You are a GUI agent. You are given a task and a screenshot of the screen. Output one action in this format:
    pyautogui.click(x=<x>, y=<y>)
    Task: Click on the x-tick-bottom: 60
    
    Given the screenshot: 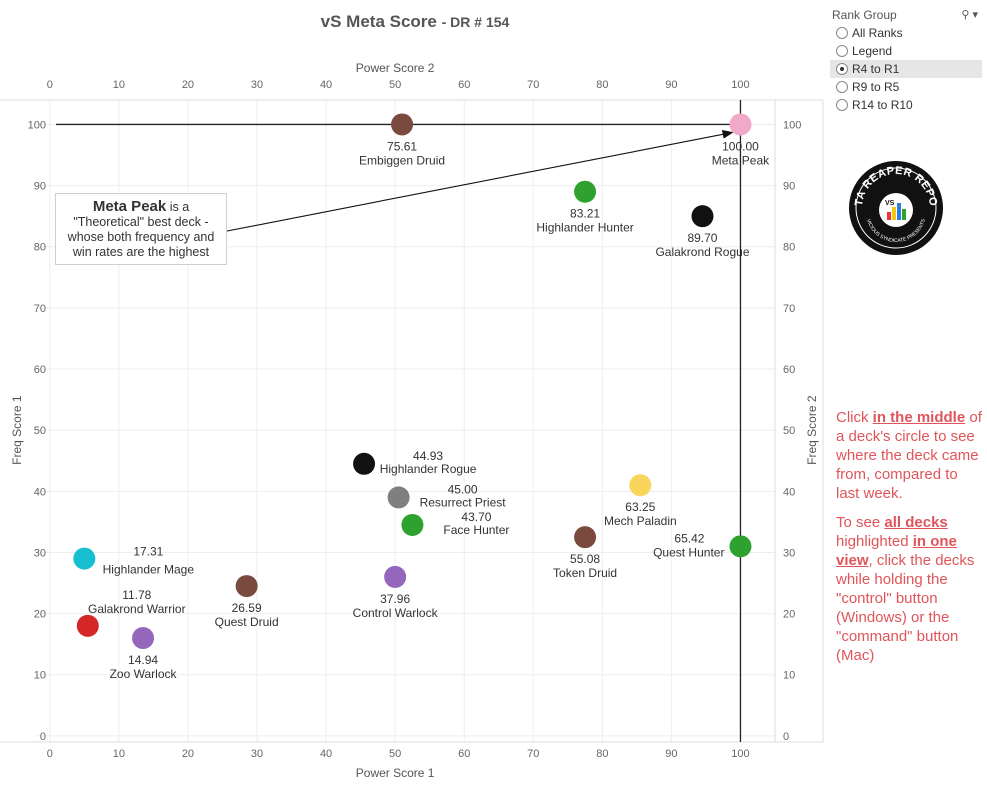 What is the action you would take?
    pyautogui.click(x=464, y=754)
    